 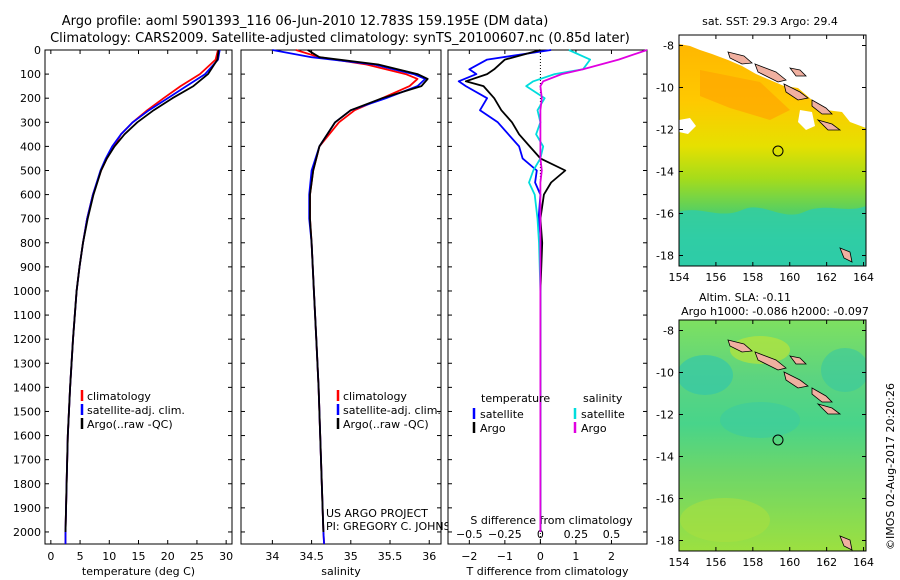 What do you see at coordinates (612, 534) in the screenshot?
I see `diff-s-tick-label: 0.5` at bounding box center [612, 534].